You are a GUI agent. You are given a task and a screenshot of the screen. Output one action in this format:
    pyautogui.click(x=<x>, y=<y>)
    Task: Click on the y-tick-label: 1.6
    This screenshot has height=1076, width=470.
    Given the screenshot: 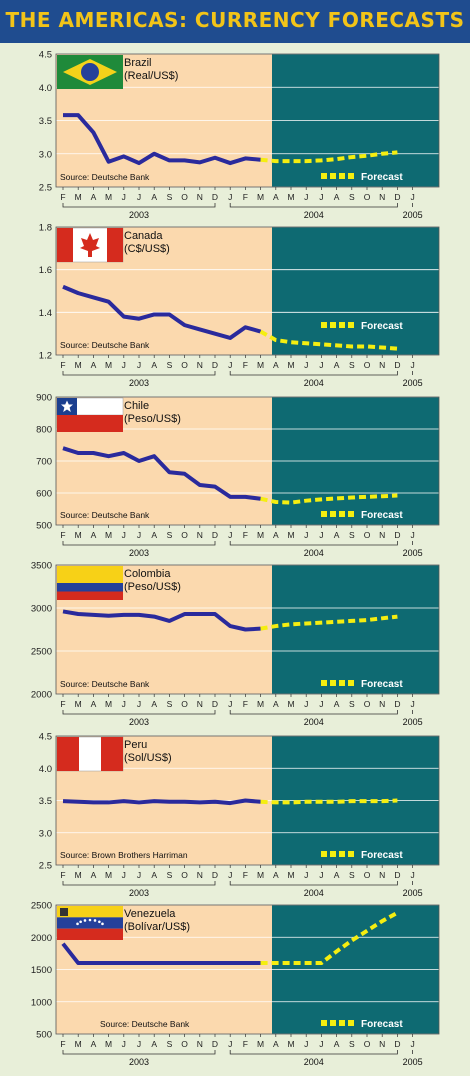 What is the action you would take?
    pyautogui.click(x=45, y=270)
    